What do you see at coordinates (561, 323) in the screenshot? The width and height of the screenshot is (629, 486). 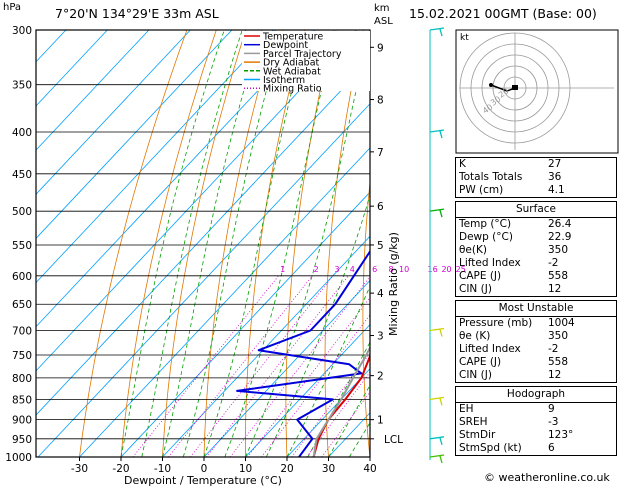 I see `index-value: 1004` at bounding box center [561, 323].